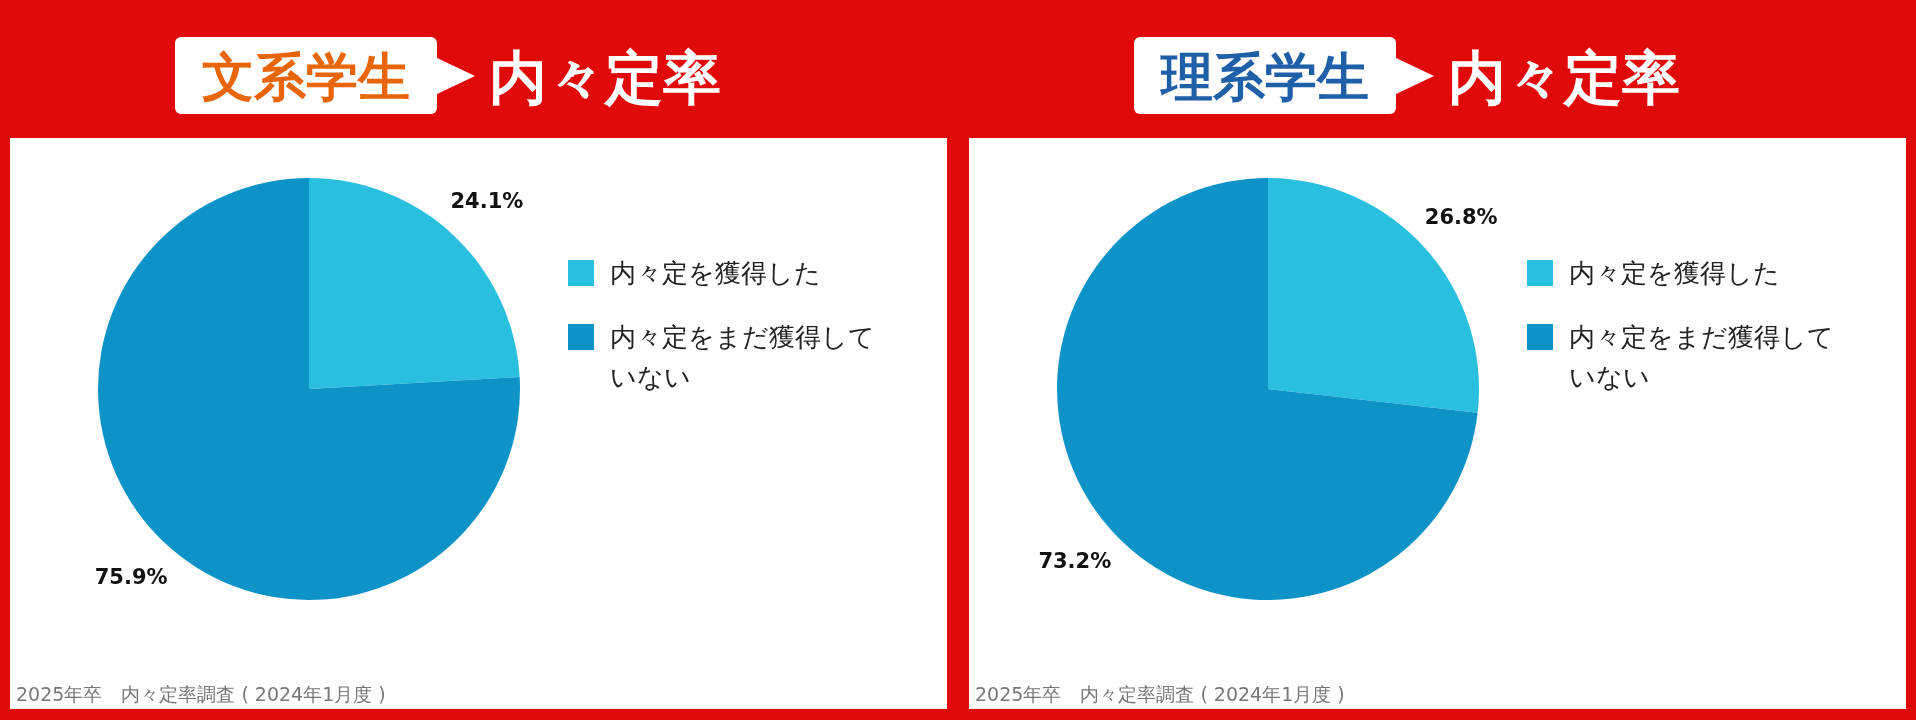 Image resolution: width=1916 pixels, height=720 pixels. I want to click on chart-title: 文系学生, so click(306, 77).